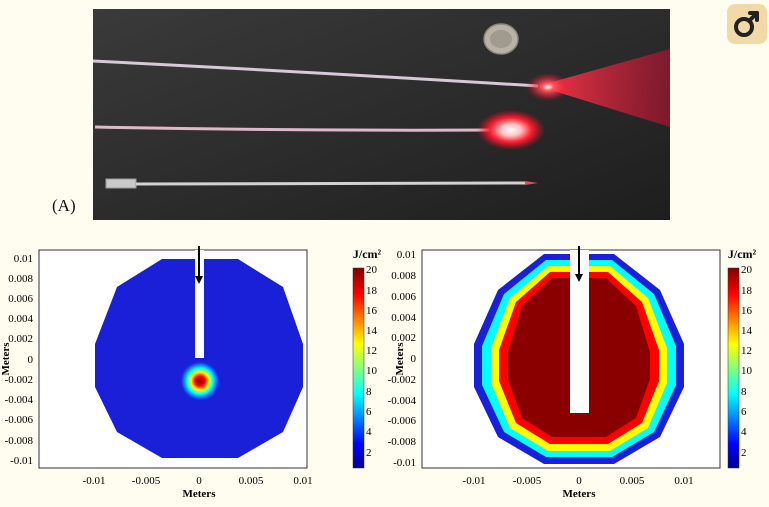 This screenshot has height=507, width=769. I want to click on share-button, so click(747, 24).